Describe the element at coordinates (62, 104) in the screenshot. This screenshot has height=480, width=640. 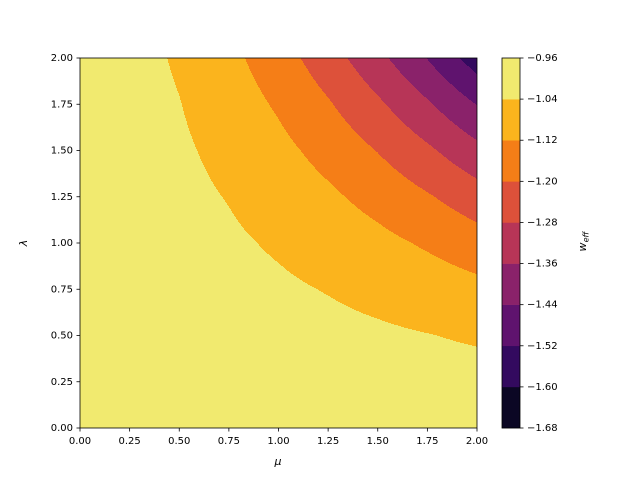
I see `y-tick-label: 1.75` at that location.